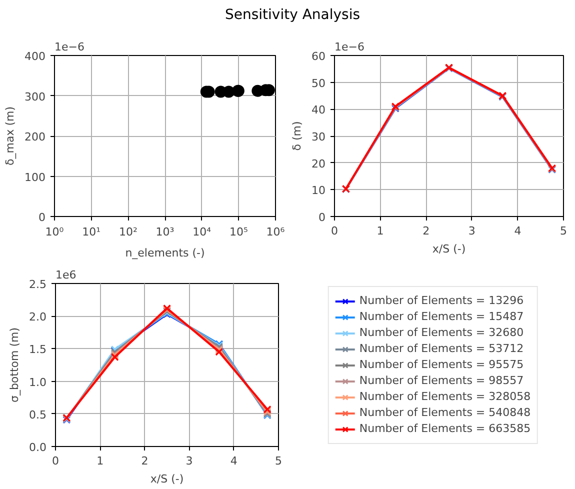 The height and width of the screenshot is (489, 575). Describe the element at coordinates (54, 232) in the screenshot. I see `x-tick-label: 10⁰` at that location.